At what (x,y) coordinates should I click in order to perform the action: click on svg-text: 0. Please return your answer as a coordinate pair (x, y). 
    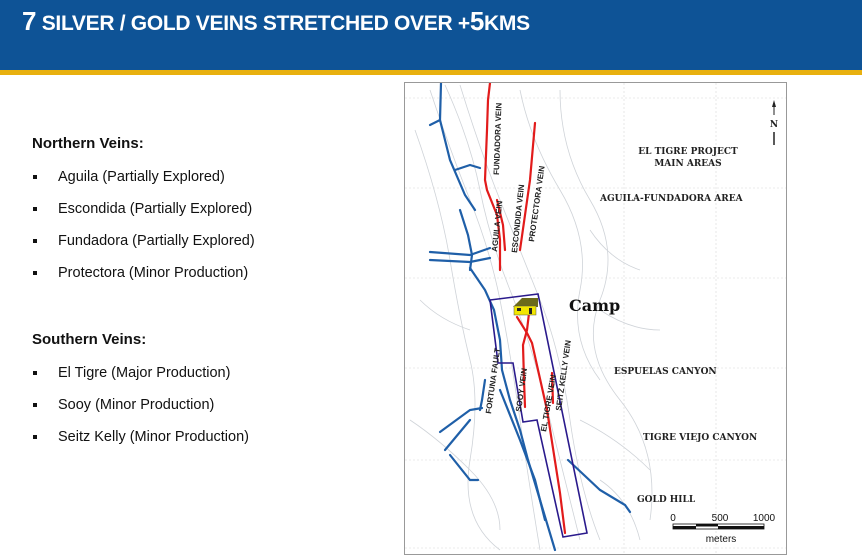
    Looking at the image, I should click on (673, 518).